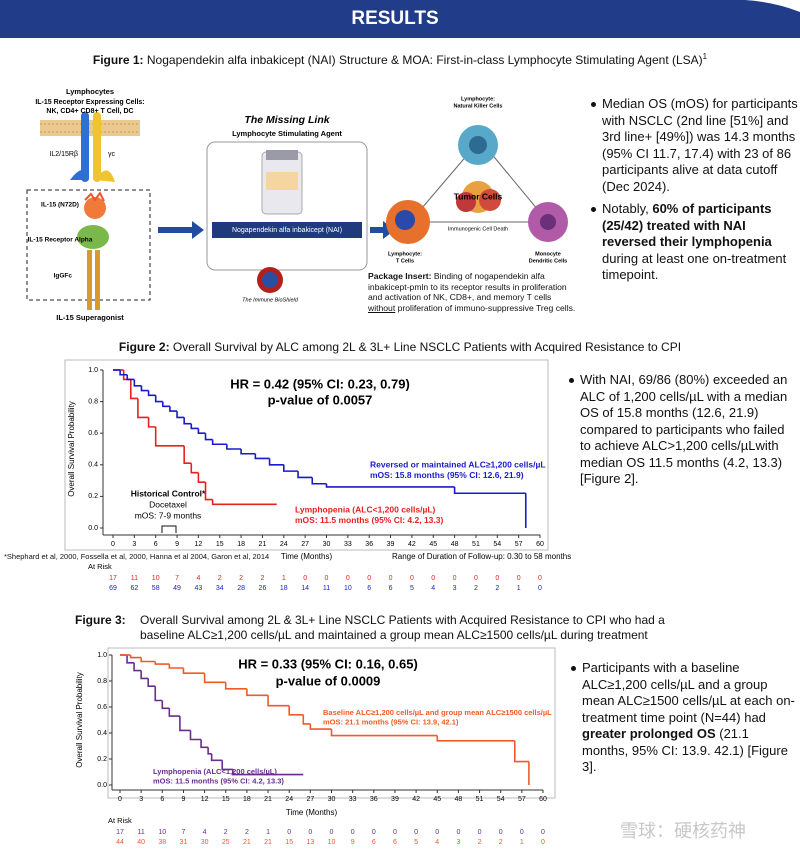 The height and width of the screenshot is (852, 800). What do you see at coordinates (79, 720) in the screenshot?
I see `y-axis-label: Overall Survival Probability` at bounding box center [79, 720].